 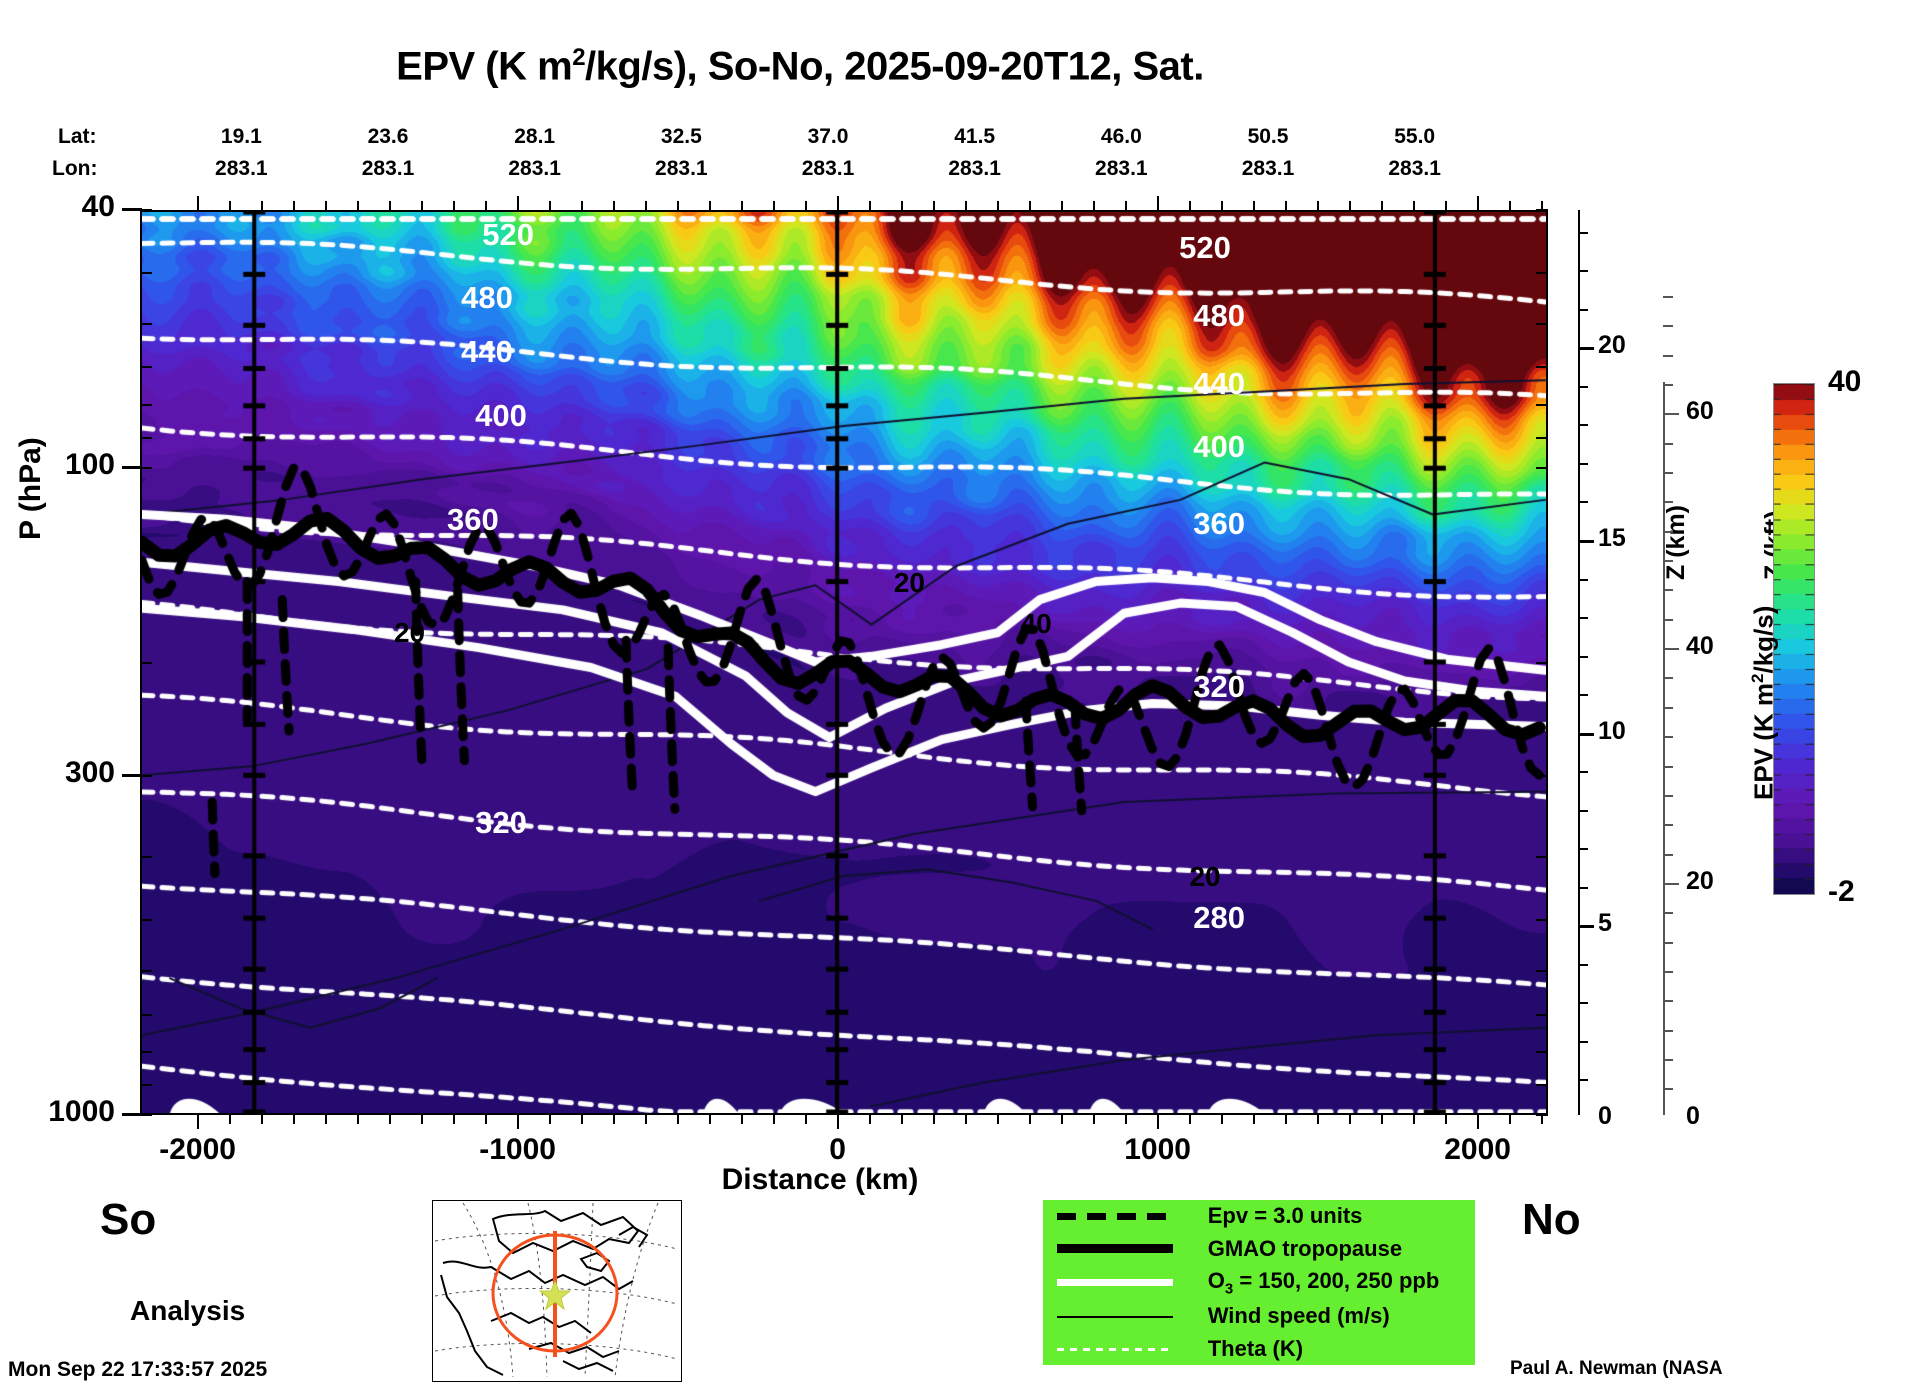 I want to click on legend-row-2: O3 = 150, 200, 250 ppb, so click(x=1259, y=1282).